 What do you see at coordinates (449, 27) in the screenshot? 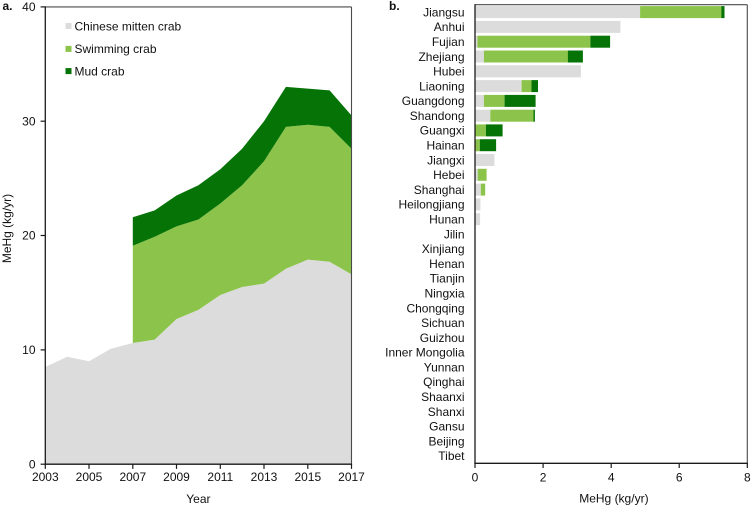
I see `svg-text: Anhui` at bounding box center [449, 27].